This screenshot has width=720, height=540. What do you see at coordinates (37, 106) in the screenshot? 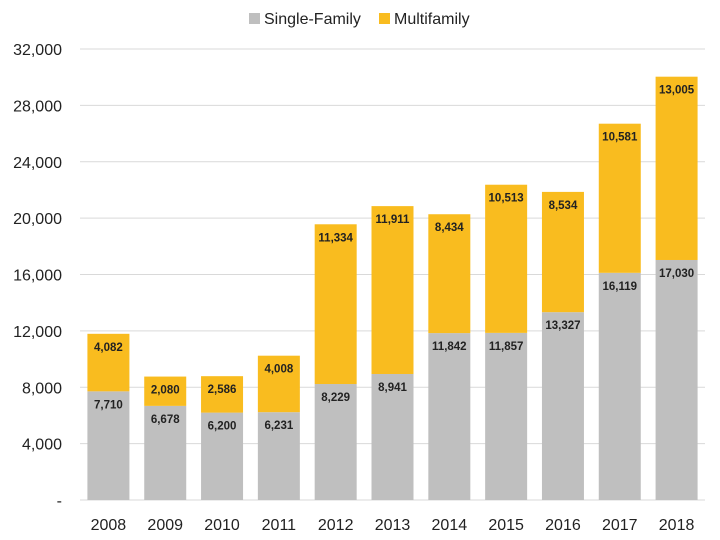
I see `y-tick-label: 28,000` at bounding box center [37, 106].